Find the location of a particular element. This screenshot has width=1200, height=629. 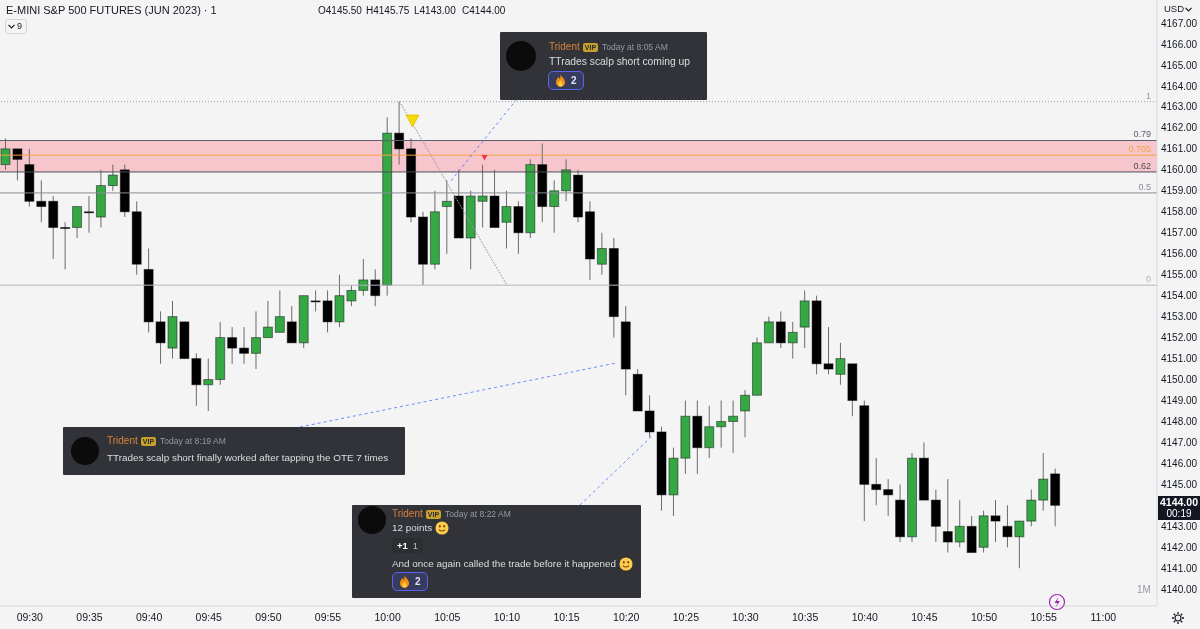

y-tick-label: 4156.00 is located at coordinates (1179, 254).